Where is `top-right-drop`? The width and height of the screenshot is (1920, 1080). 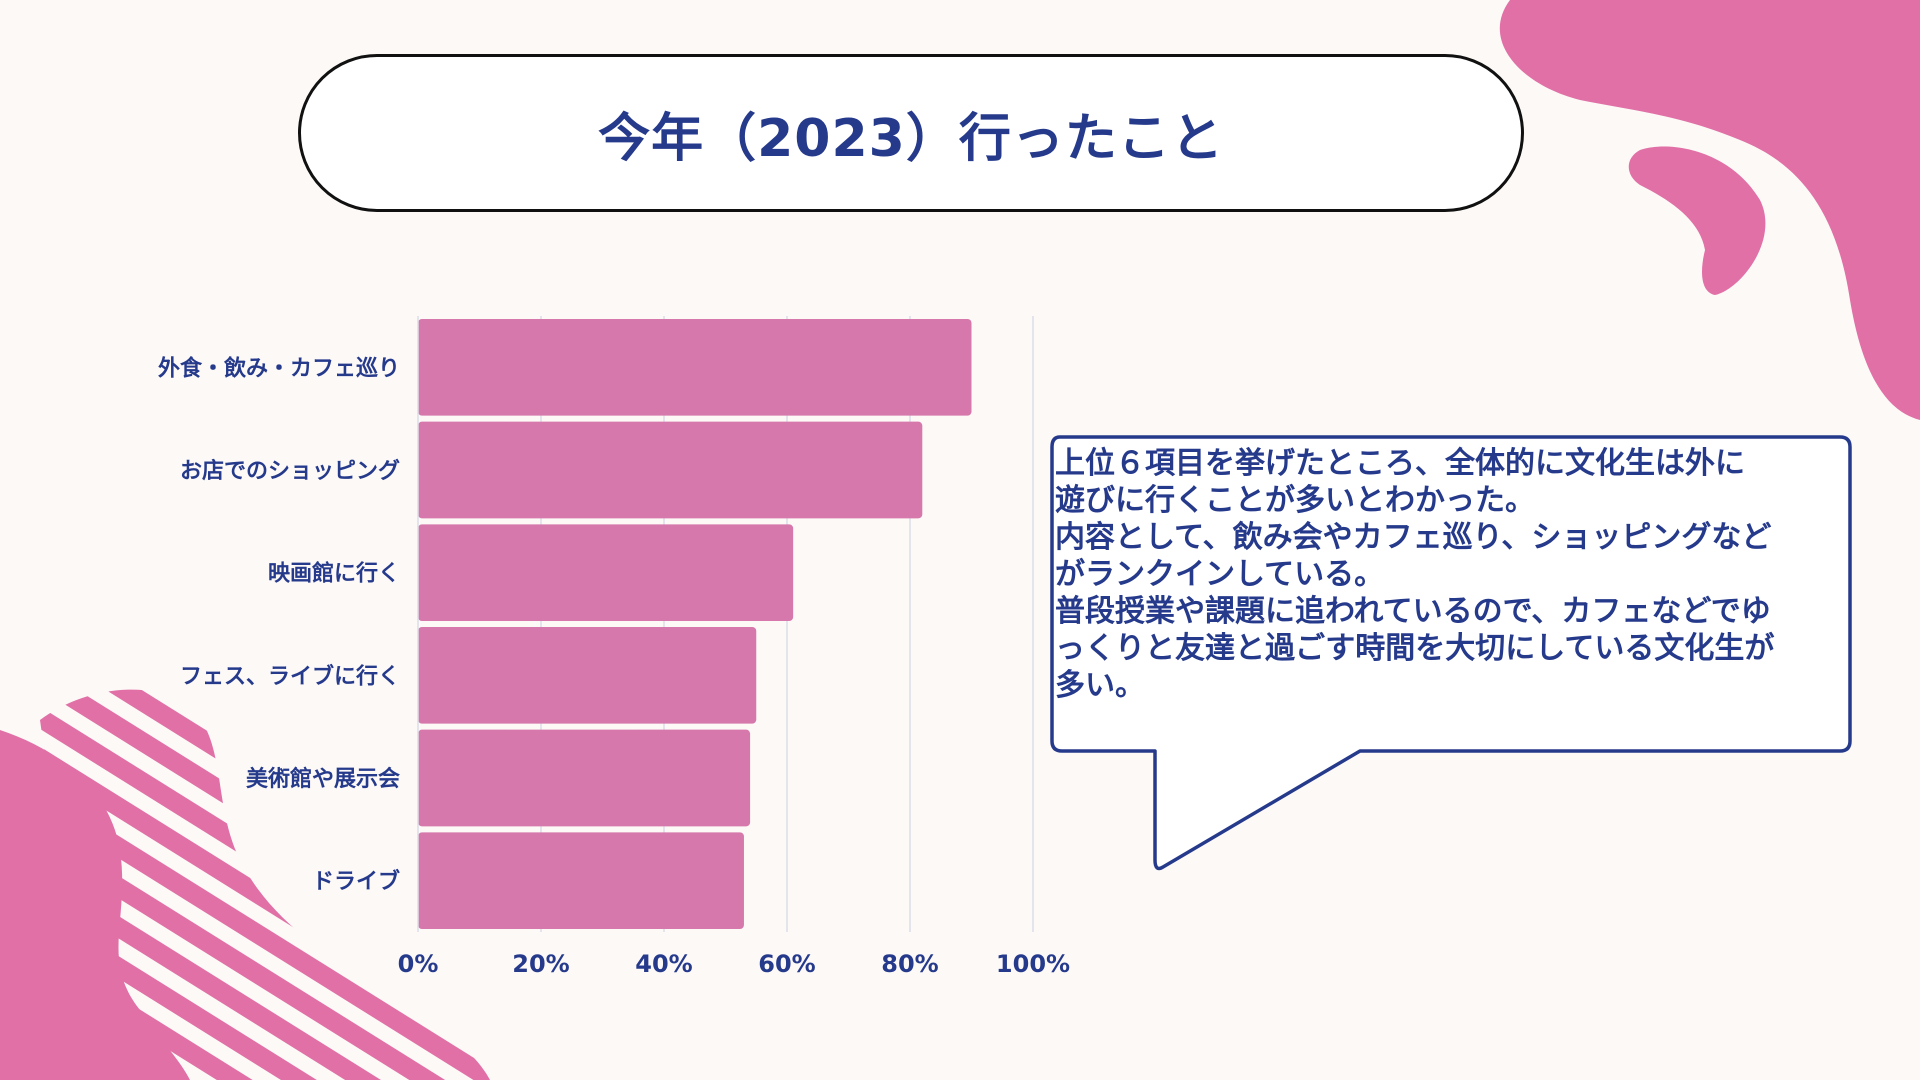
top-right-drop is located at coordinates (1697, 220).